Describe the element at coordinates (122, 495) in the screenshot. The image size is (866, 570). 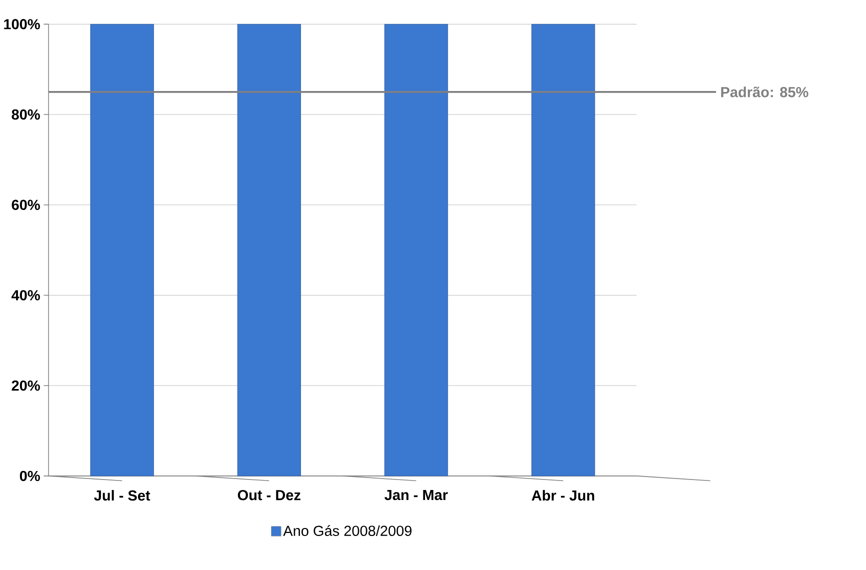
I see `x-tick-label: Jul - Set` at that location.